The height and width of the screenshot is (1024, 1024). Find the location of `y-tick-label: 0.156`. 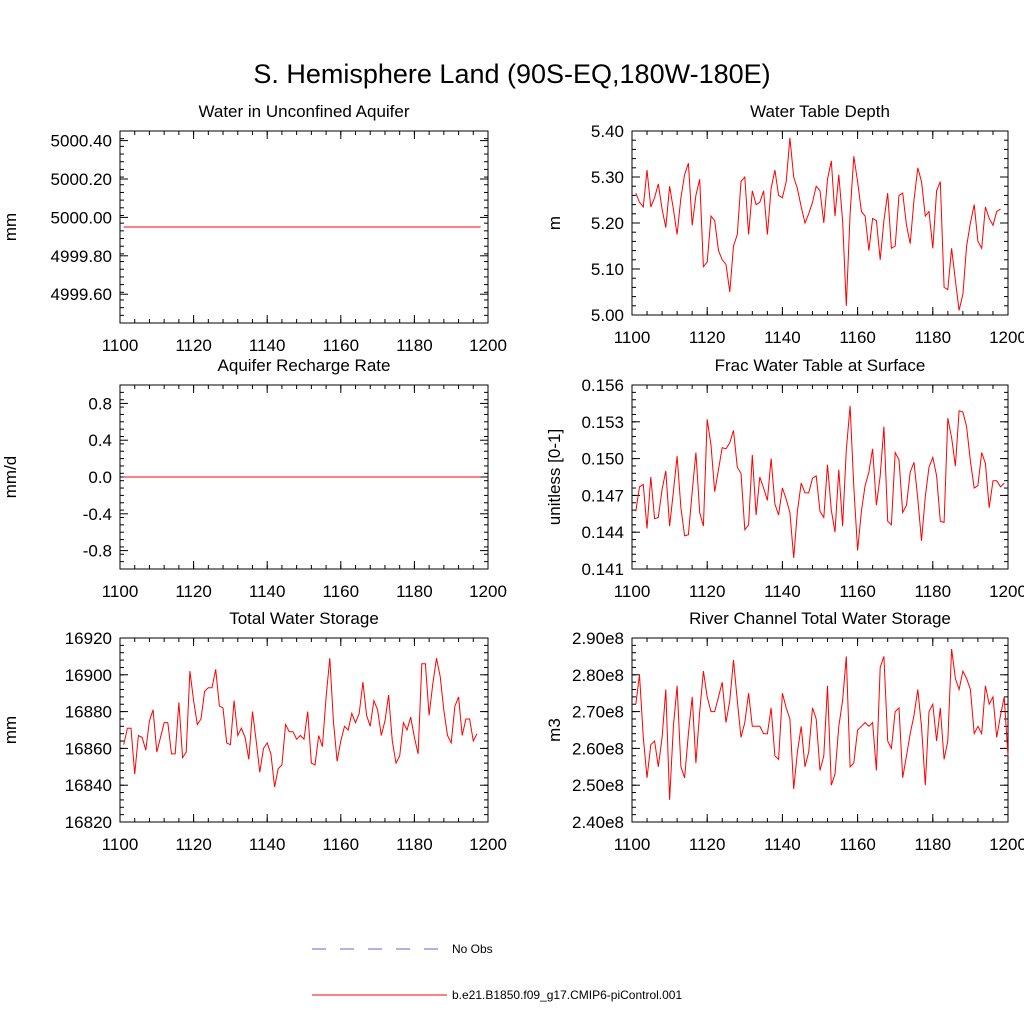

y-tick-label: 0.156 is located at coordinates (602, 385).